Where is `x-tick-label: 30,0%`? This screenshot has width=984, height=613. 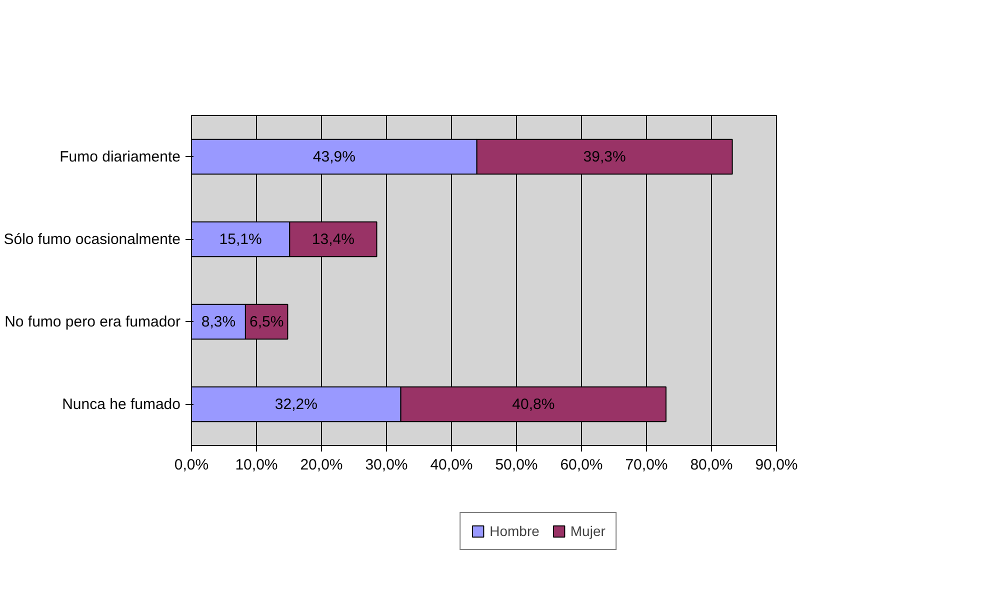
x-tick-label: 30,0% is located at coordinates (386, 465).